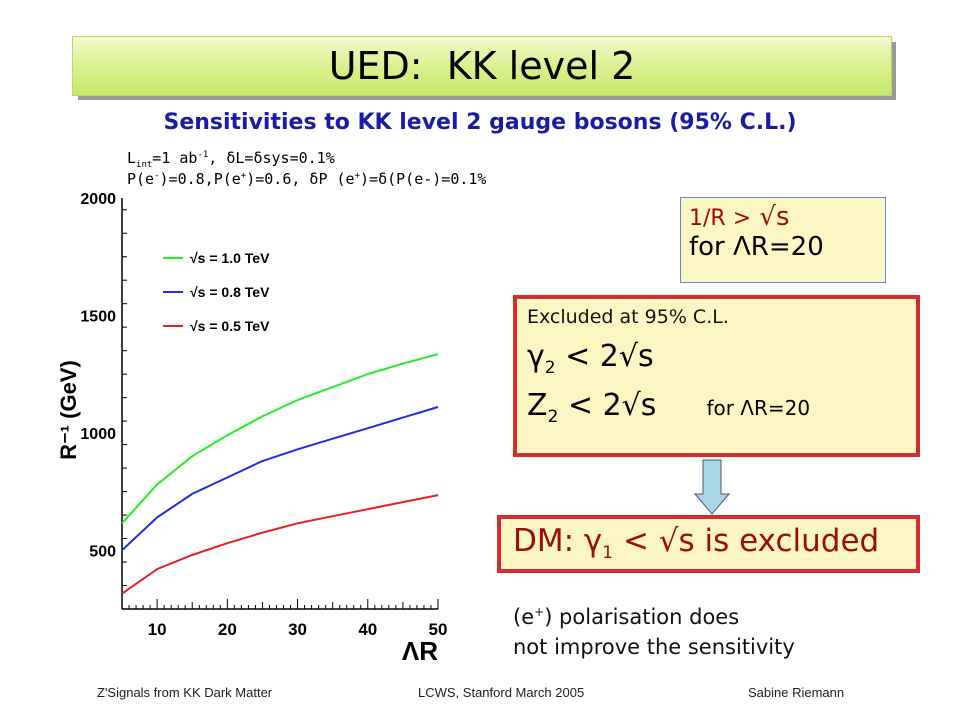 The height and width of the screenshot is (720, 960). I want to click on y-tick-label: 500, so click(102, 551).